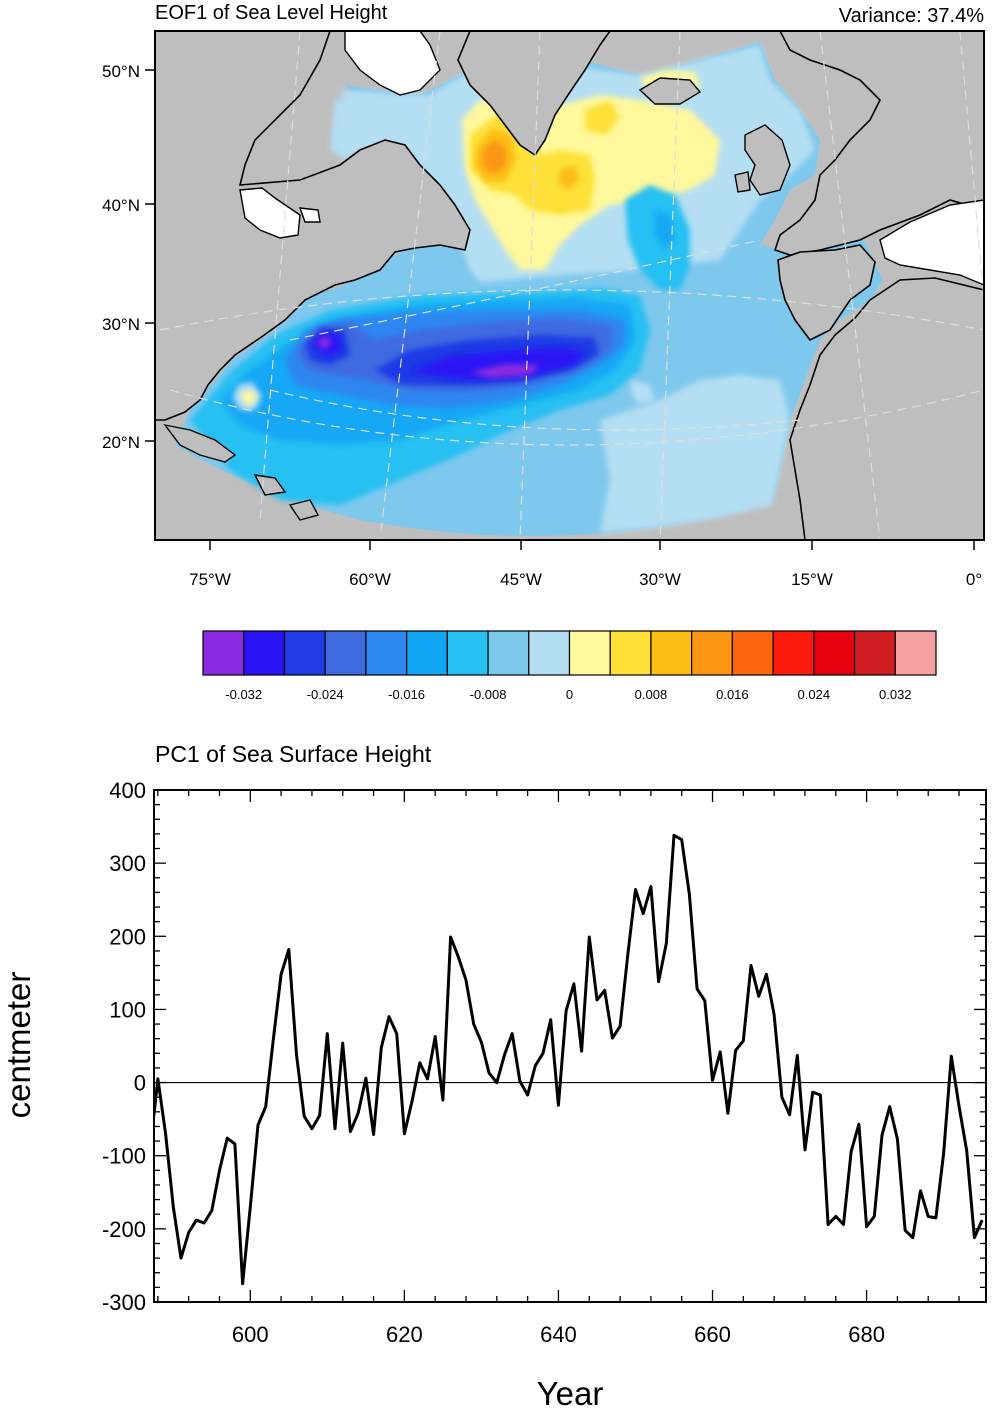  Describe the element at coordinates (762, 160) in the screenshot. I see `land-british-isles` at that location.